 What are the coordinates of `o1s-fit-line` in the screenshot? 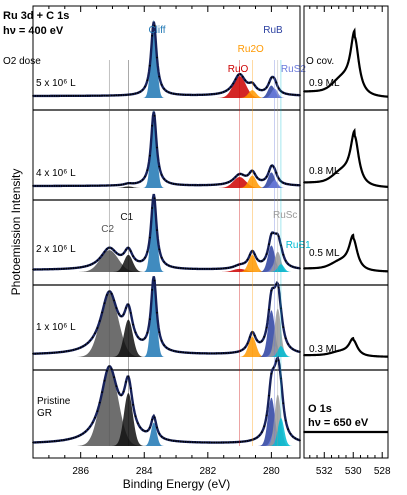 It's located at (345, 157).